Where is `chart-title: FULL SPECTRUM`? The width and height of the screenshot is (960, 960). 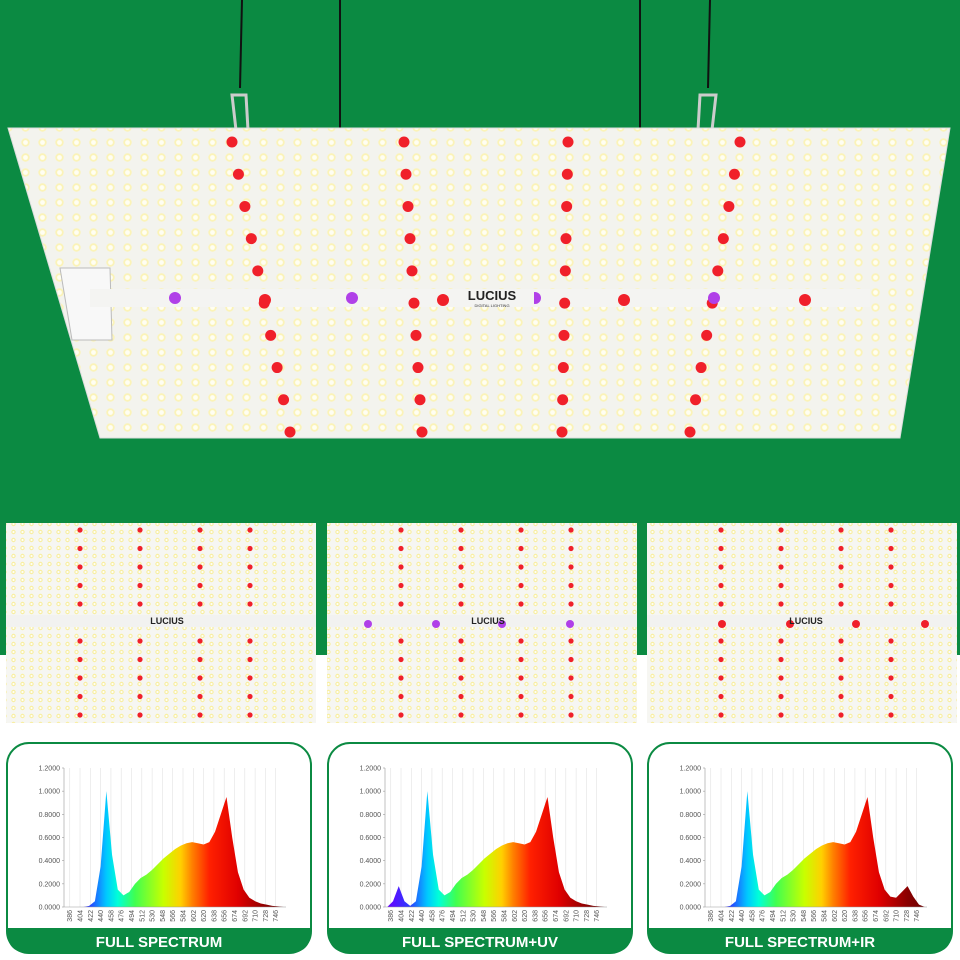 chart-title: FULL SPECTRUM is located at coordinates (159, 942).